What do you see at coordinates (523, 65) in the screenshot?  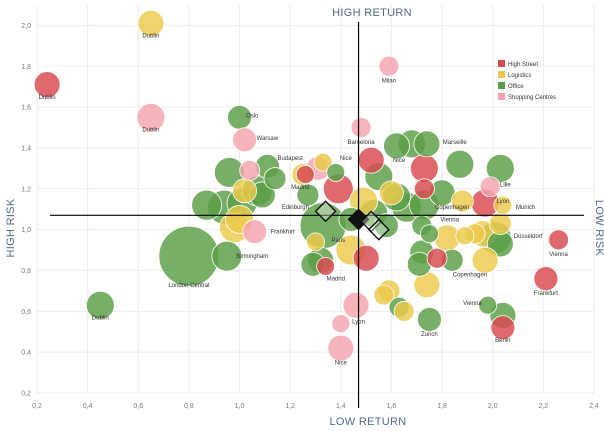 I see `legend-label: High Street` at bounding box center [523, 65].